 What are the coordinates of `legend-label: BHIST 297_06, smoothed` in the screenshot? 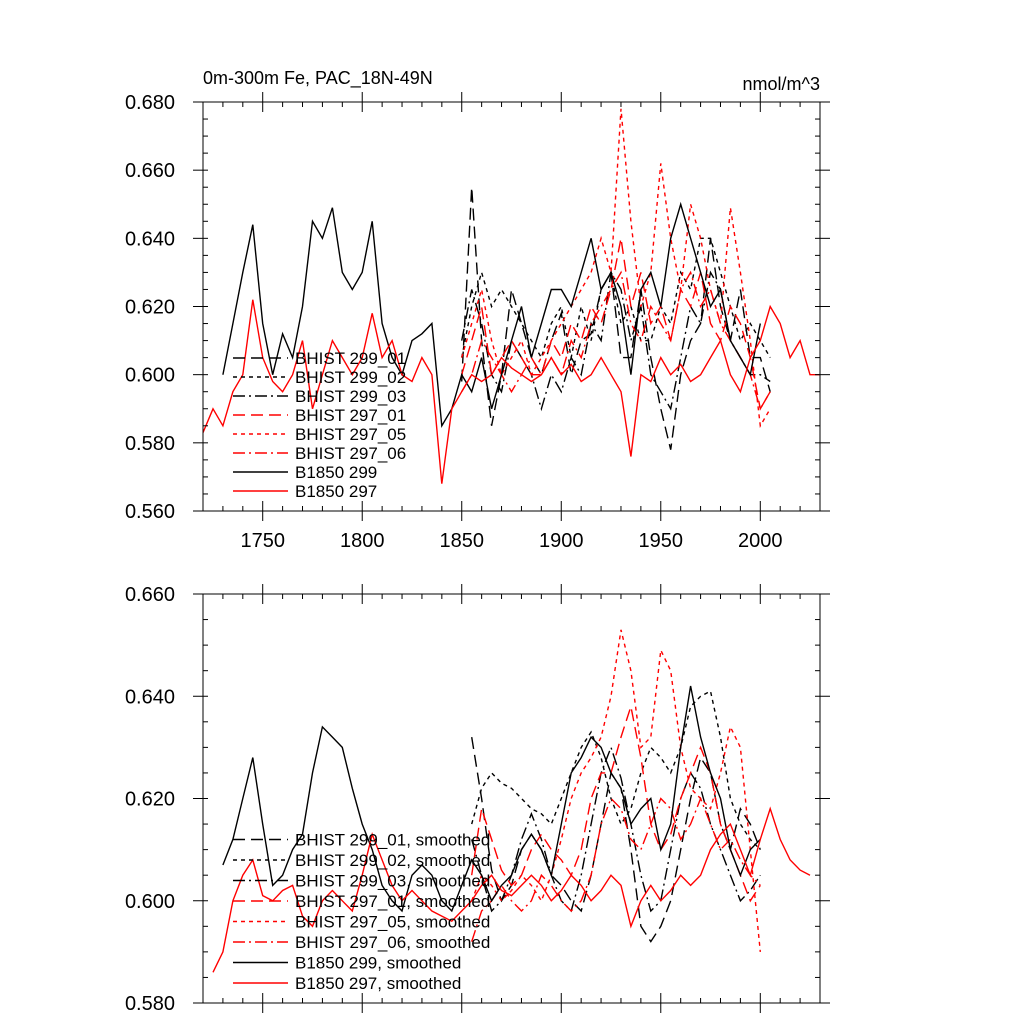 It's located at (392, 942).